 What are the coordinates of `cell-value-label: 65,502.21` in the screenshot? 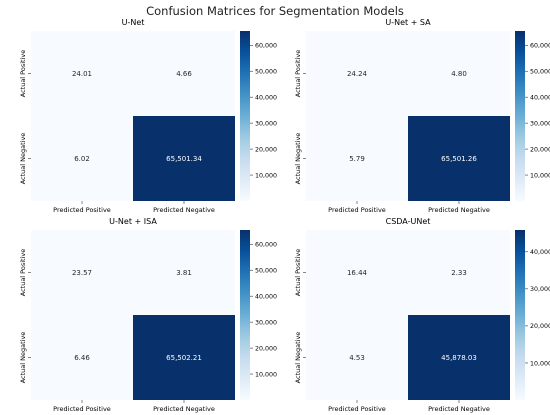 It's located at (184, 358).